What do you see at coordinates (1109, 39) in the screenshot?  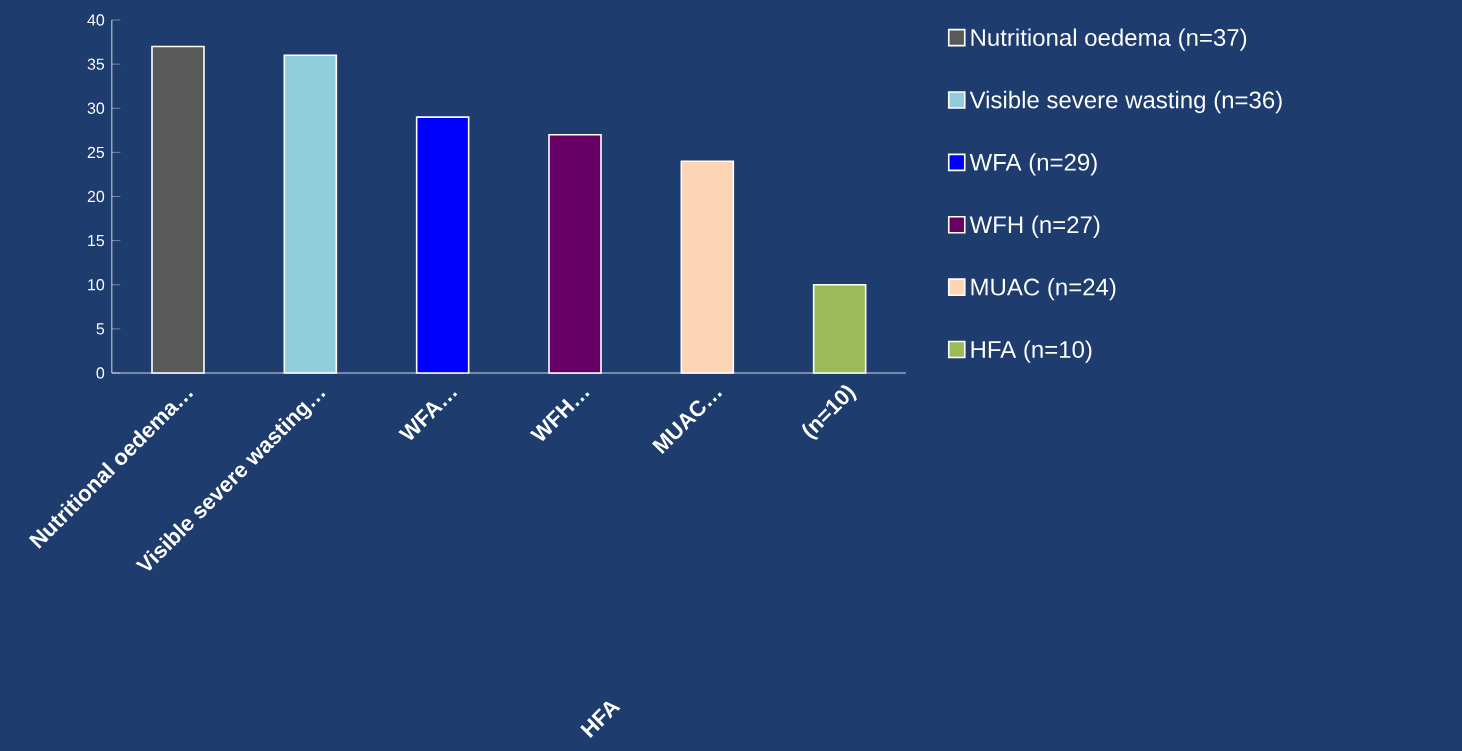 I see `legend-label: Nutritional oedema (n=37)` at bounding box center [1109, 39].